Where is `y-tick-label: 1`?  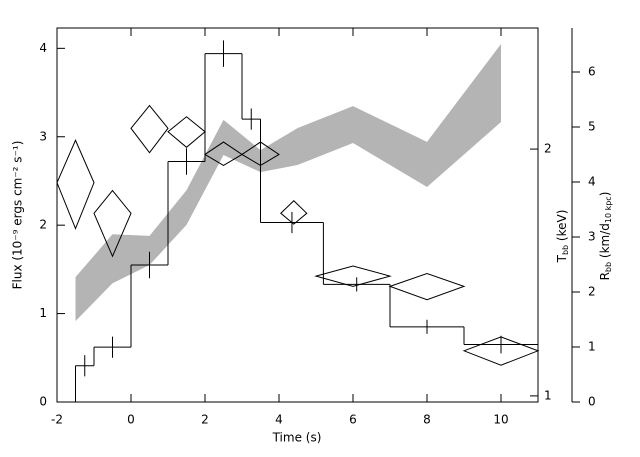 y-tick-label: 1 is located at coordinates (43, 313).